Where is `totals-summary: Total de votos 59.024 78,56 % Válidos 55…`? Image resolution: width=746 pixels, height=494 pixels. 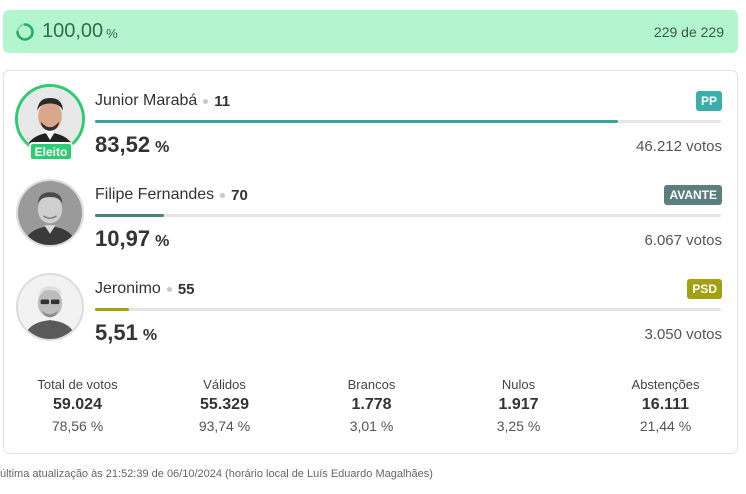
totals-summary: Total de votos 59.024 78,56 % Válidos 55… is located at coordinates (371, 412).